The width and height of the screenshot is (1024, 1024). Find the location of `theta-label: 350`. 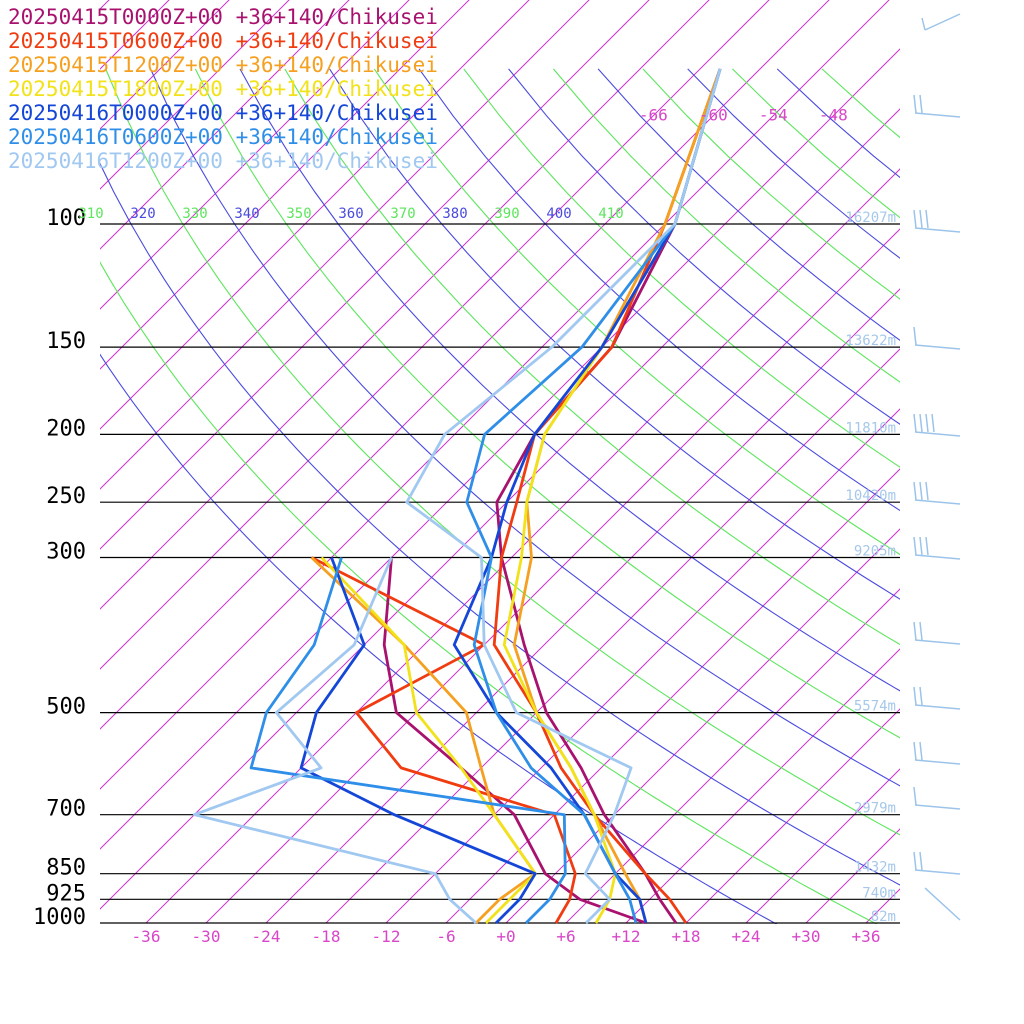

theta-label: 350 is located at coordinates (298, 214).